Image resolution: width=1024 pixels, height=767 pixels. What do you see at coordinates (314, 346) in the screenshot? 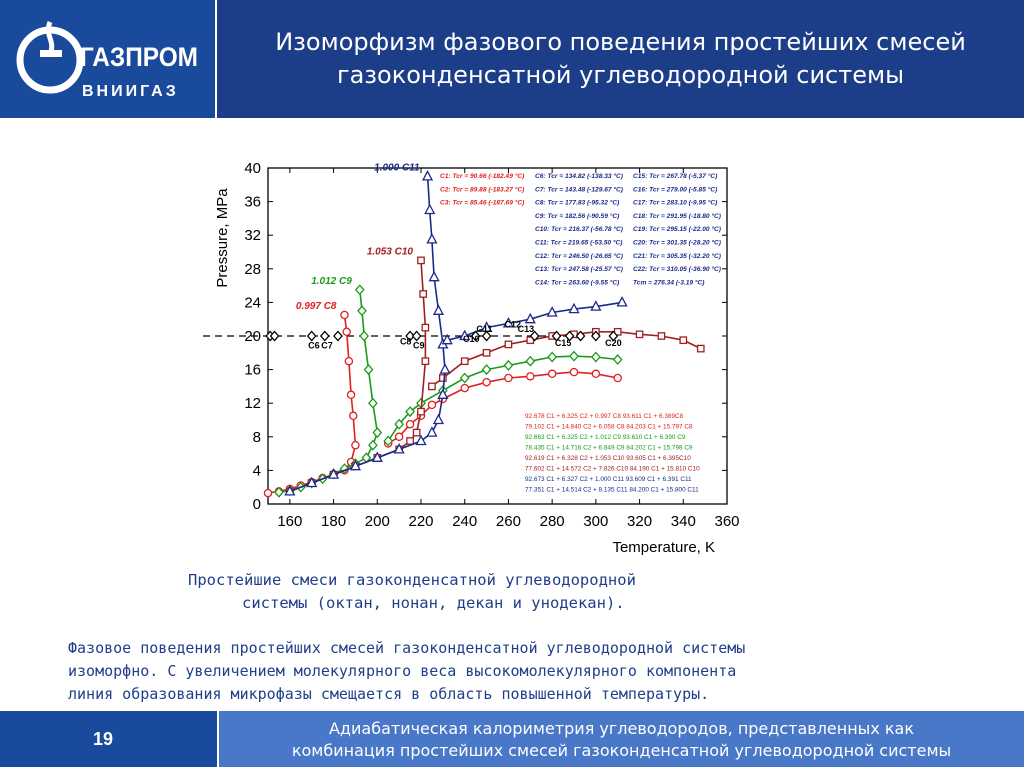
I see `component-label: C6` at bounding box center [314, 346].